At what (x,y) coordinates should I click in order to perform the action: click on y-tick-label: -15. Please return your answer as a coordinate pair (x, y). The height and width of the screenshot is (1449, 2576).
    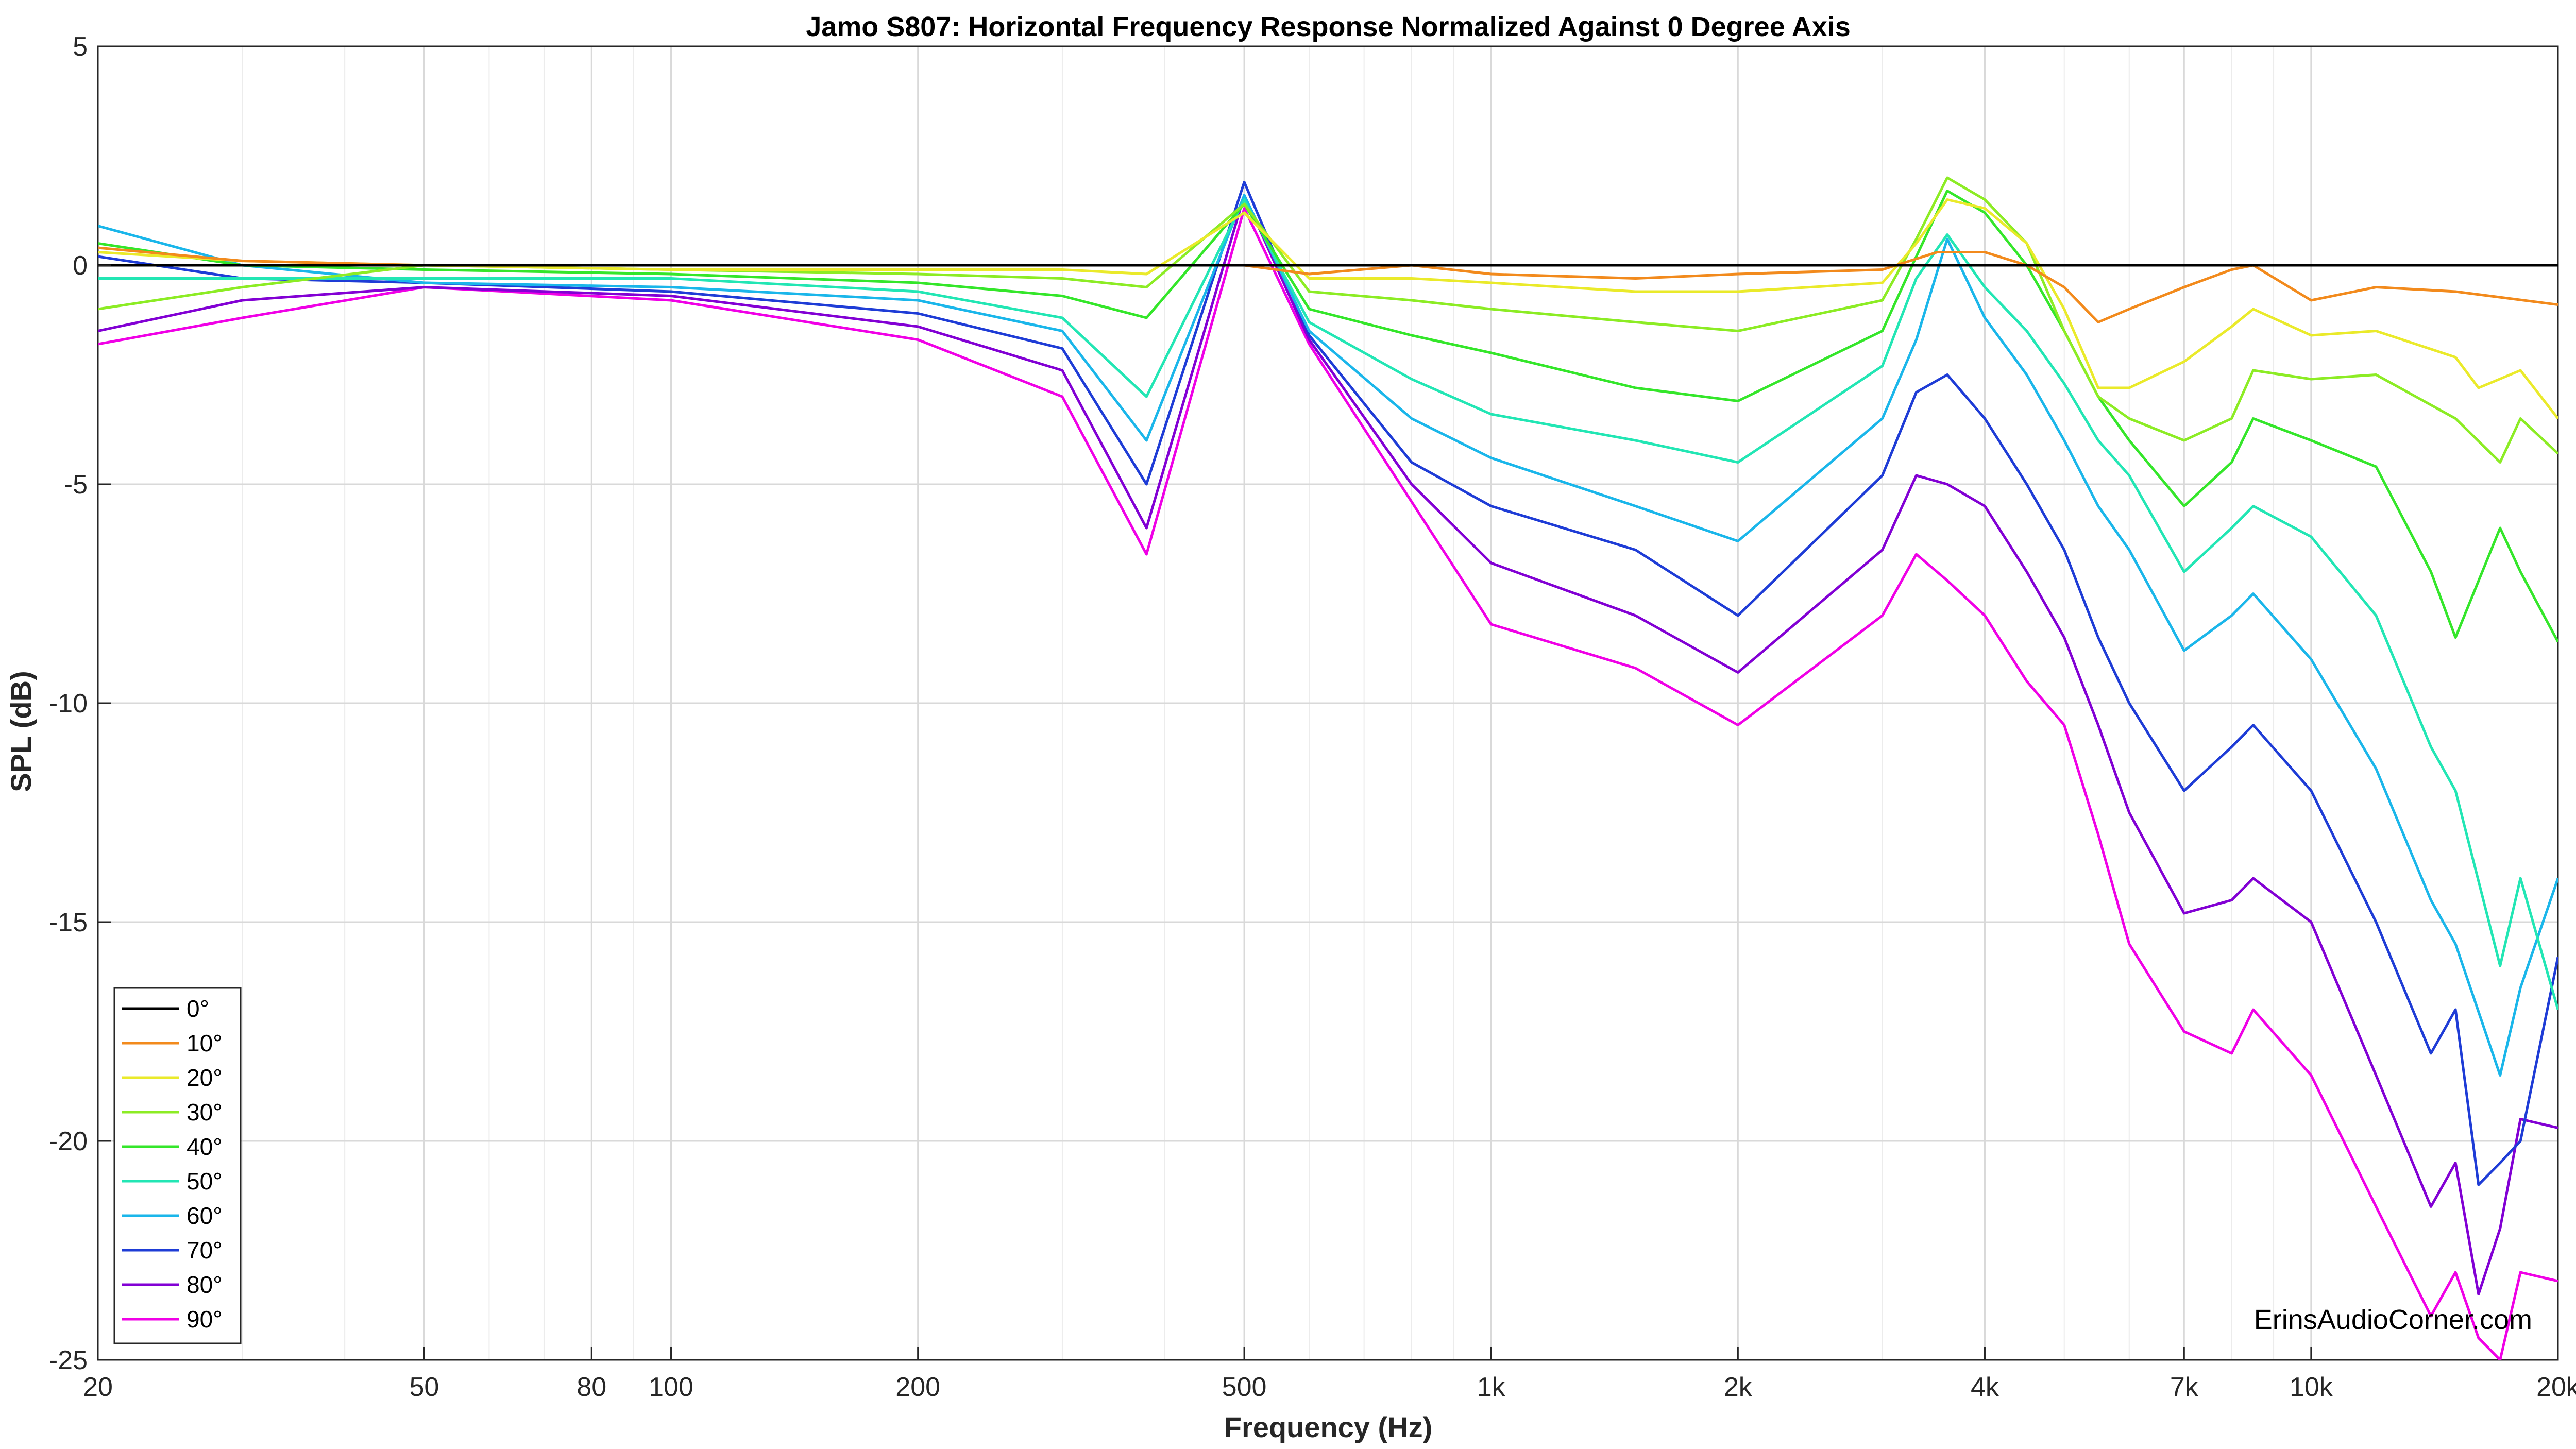
    Looking at the image, I should click on (68, 922).